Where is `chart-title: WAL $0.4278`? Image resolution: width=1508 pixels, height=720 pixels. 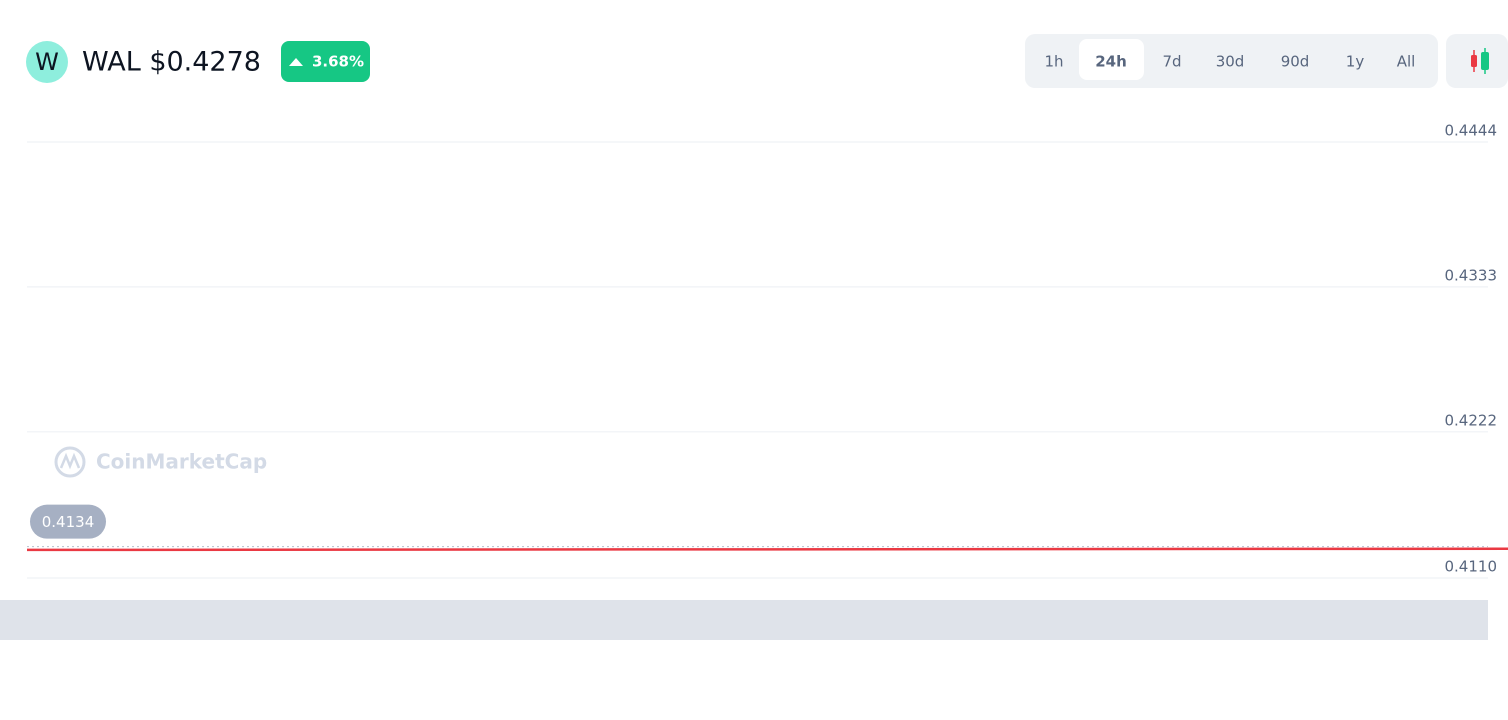
chart-title: WAL $0.4278 is located at coordinates (171, 62).